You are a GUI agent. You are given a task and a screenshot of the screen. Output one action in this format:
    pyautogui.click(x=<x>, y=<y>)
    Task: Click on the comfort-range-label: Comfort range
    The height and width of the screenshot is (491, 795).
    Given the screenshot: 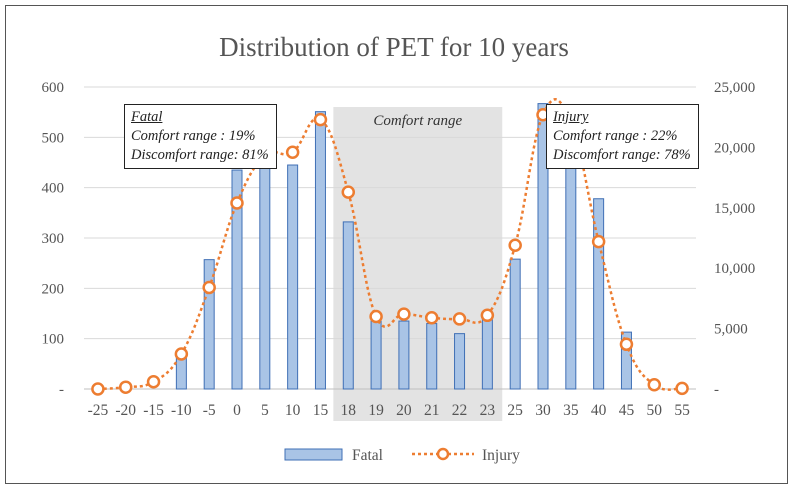 What is the action you would take?
    pyautogui.click(x=417, y=121)
    